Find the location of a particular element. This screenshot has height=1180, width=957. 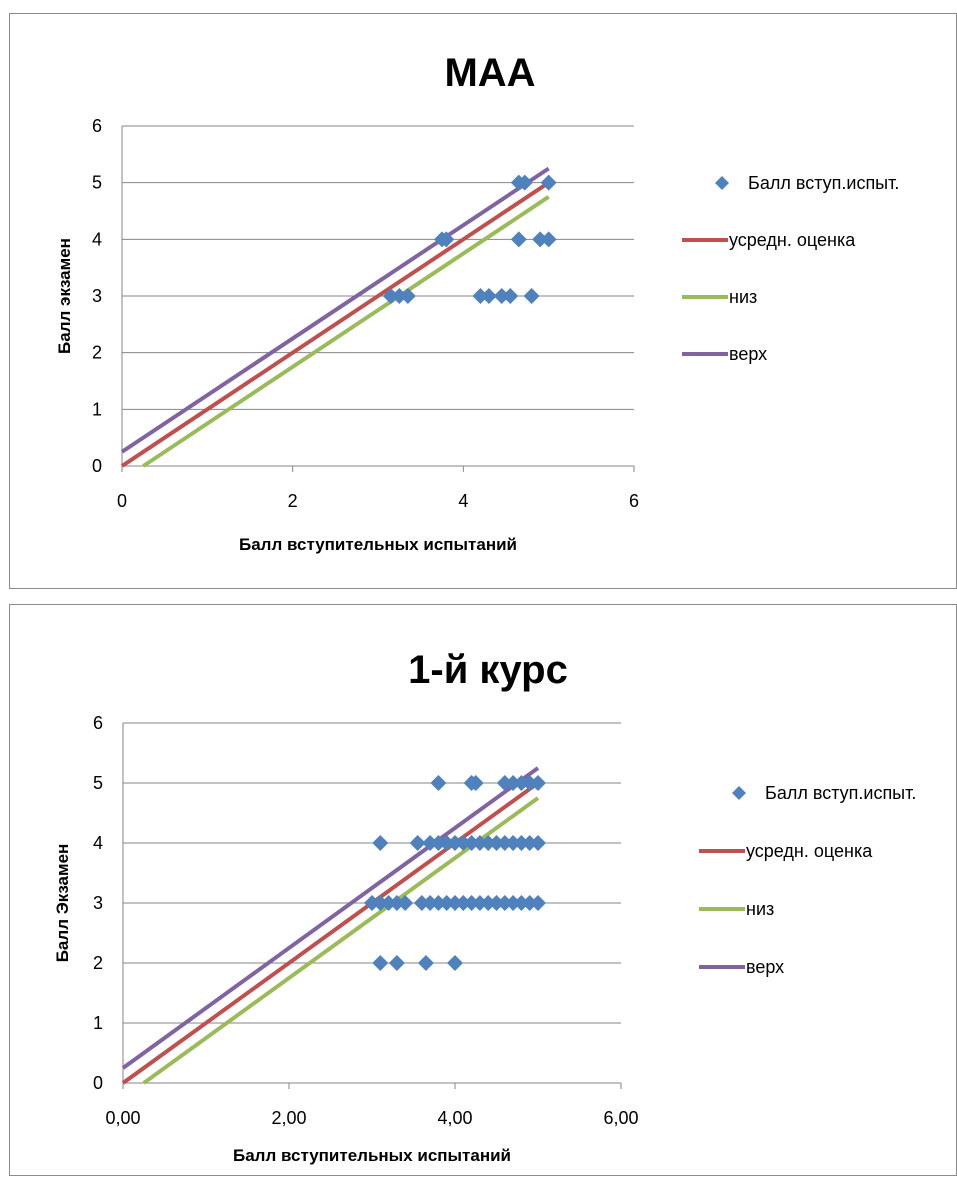

x-tick-label: 4,00 is located at coordinates (454, 1118).